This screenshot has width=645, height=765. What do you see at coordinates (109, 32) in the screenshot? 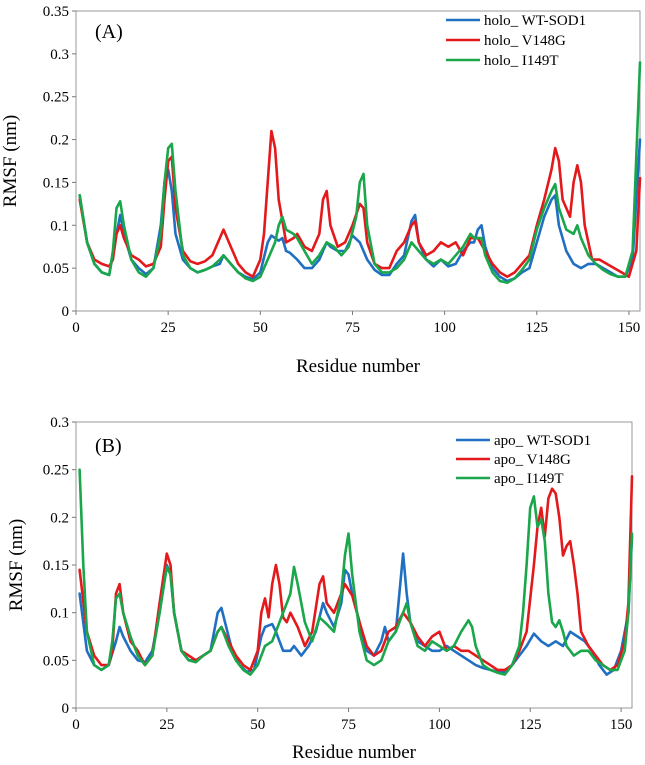
I see `panel-label: (A)` at bounding box center [109, 32].